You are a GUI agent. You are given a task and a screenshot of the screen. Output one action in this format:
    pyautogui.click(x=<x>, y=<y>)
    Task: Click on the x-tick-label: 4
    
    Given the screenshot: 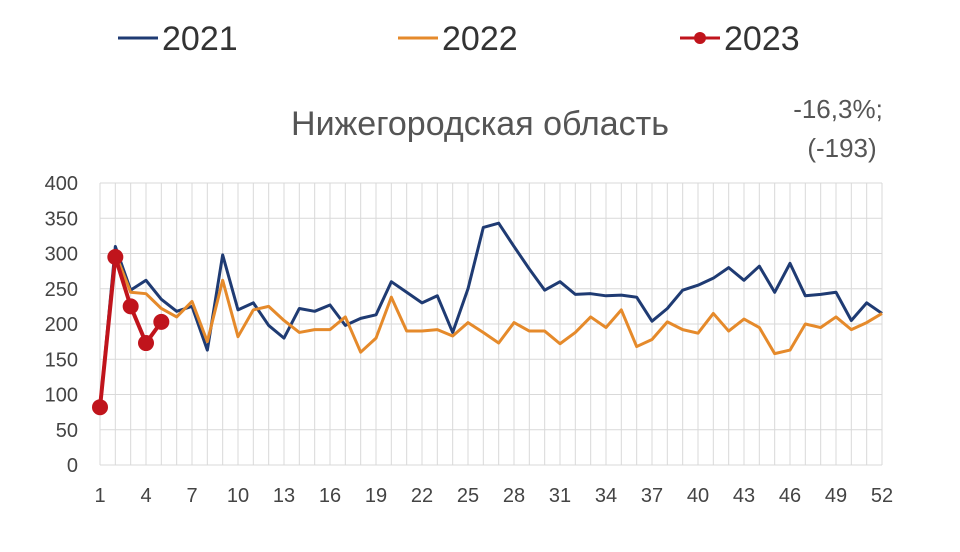 What is the action you would take?
    pyautogui.click(x=145, y=496)
    